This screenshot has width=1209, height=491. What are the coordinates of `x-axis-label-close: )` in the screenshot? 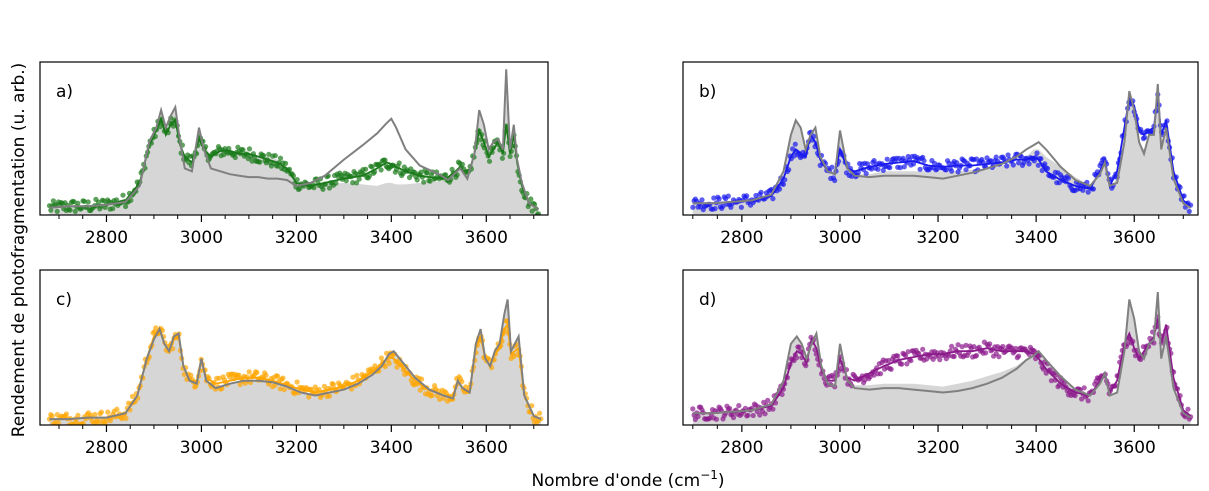 It's located at (721, 481).